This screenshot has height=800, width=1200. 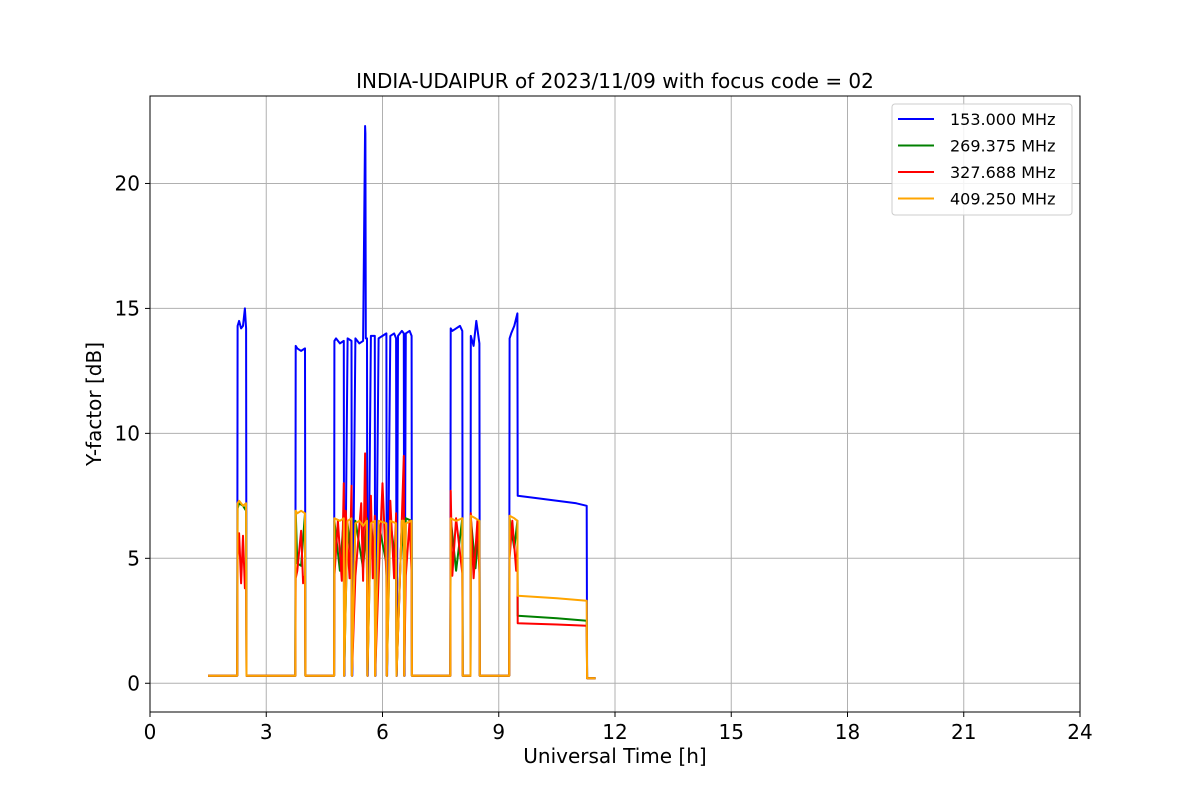 What do you see at coordinates (266, 732) in the screenshot?
I see `x-tick-label: 3` at bounding box center [266, 732].